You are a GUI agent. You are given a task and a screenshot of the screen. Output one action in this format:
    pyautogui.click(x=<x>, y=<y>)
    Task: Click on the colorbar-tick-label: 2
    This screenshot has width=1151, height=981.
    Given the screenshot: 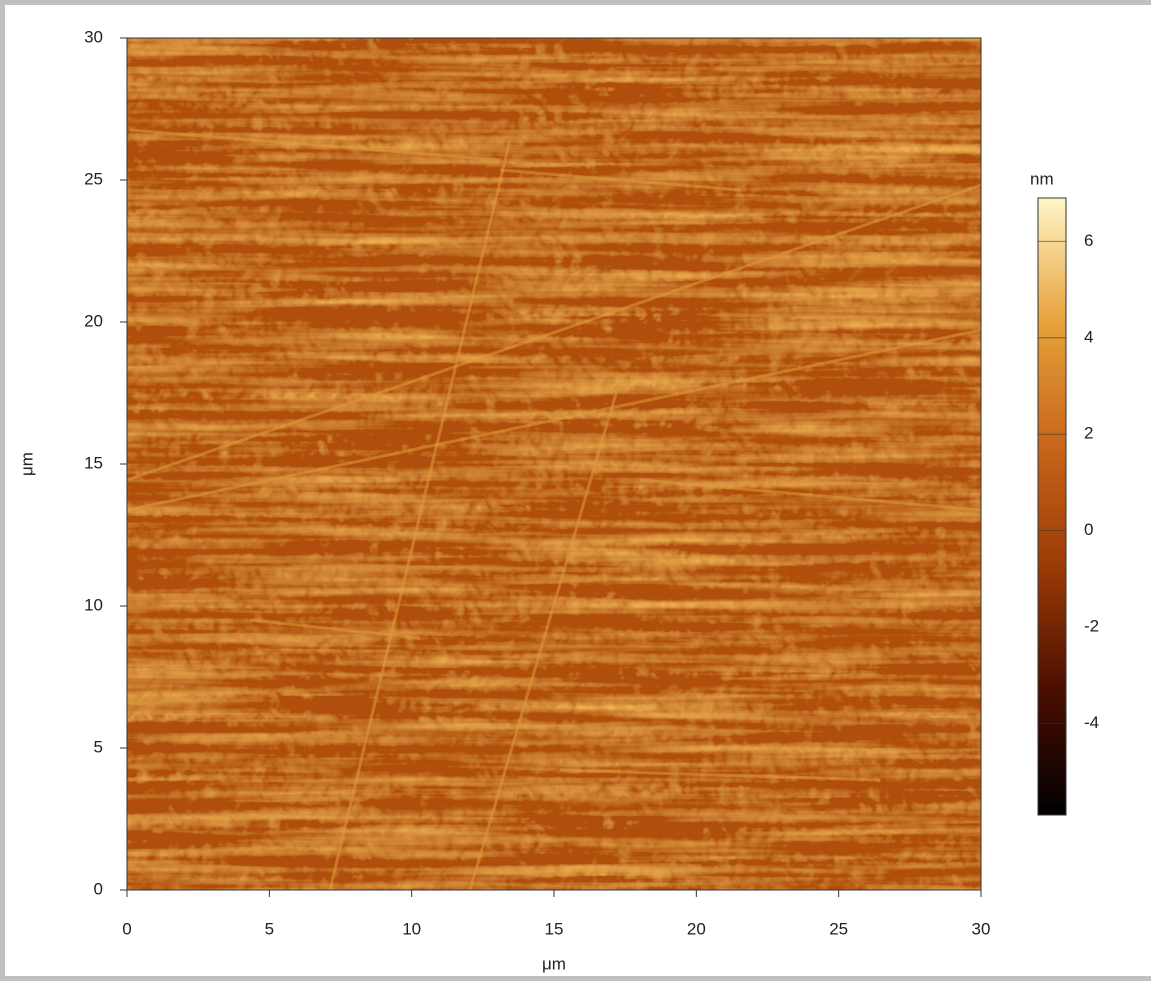 What is the action you would take?
    pyautogui.click(x=1088, y=433)
    